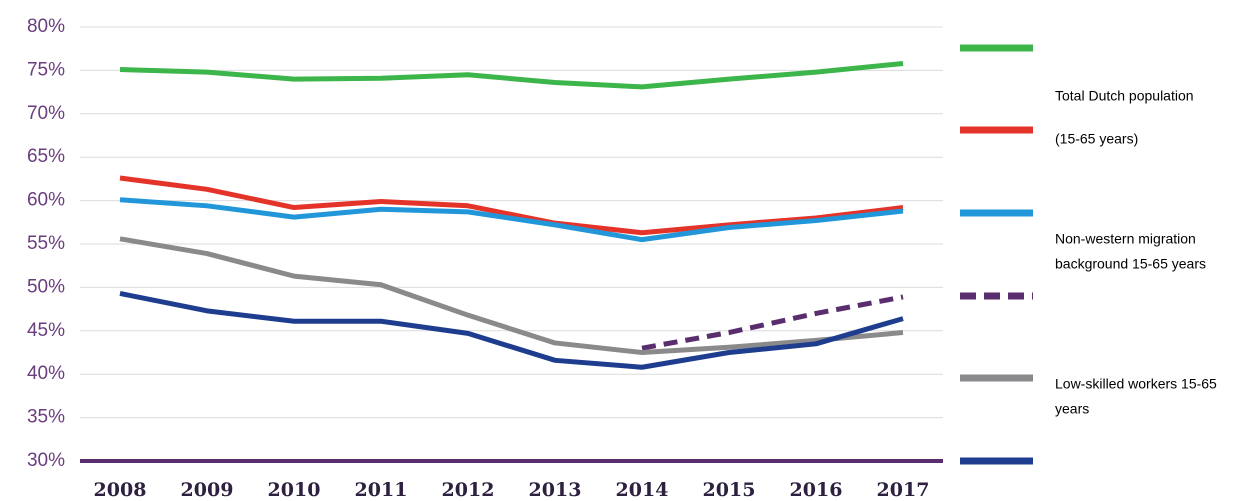 This screenshot has height=501, width=1252. What do you see at coordinates (555, 490) in the screenshot?
I see `x-tick-label: 2013` at bounding box center [555, 490].